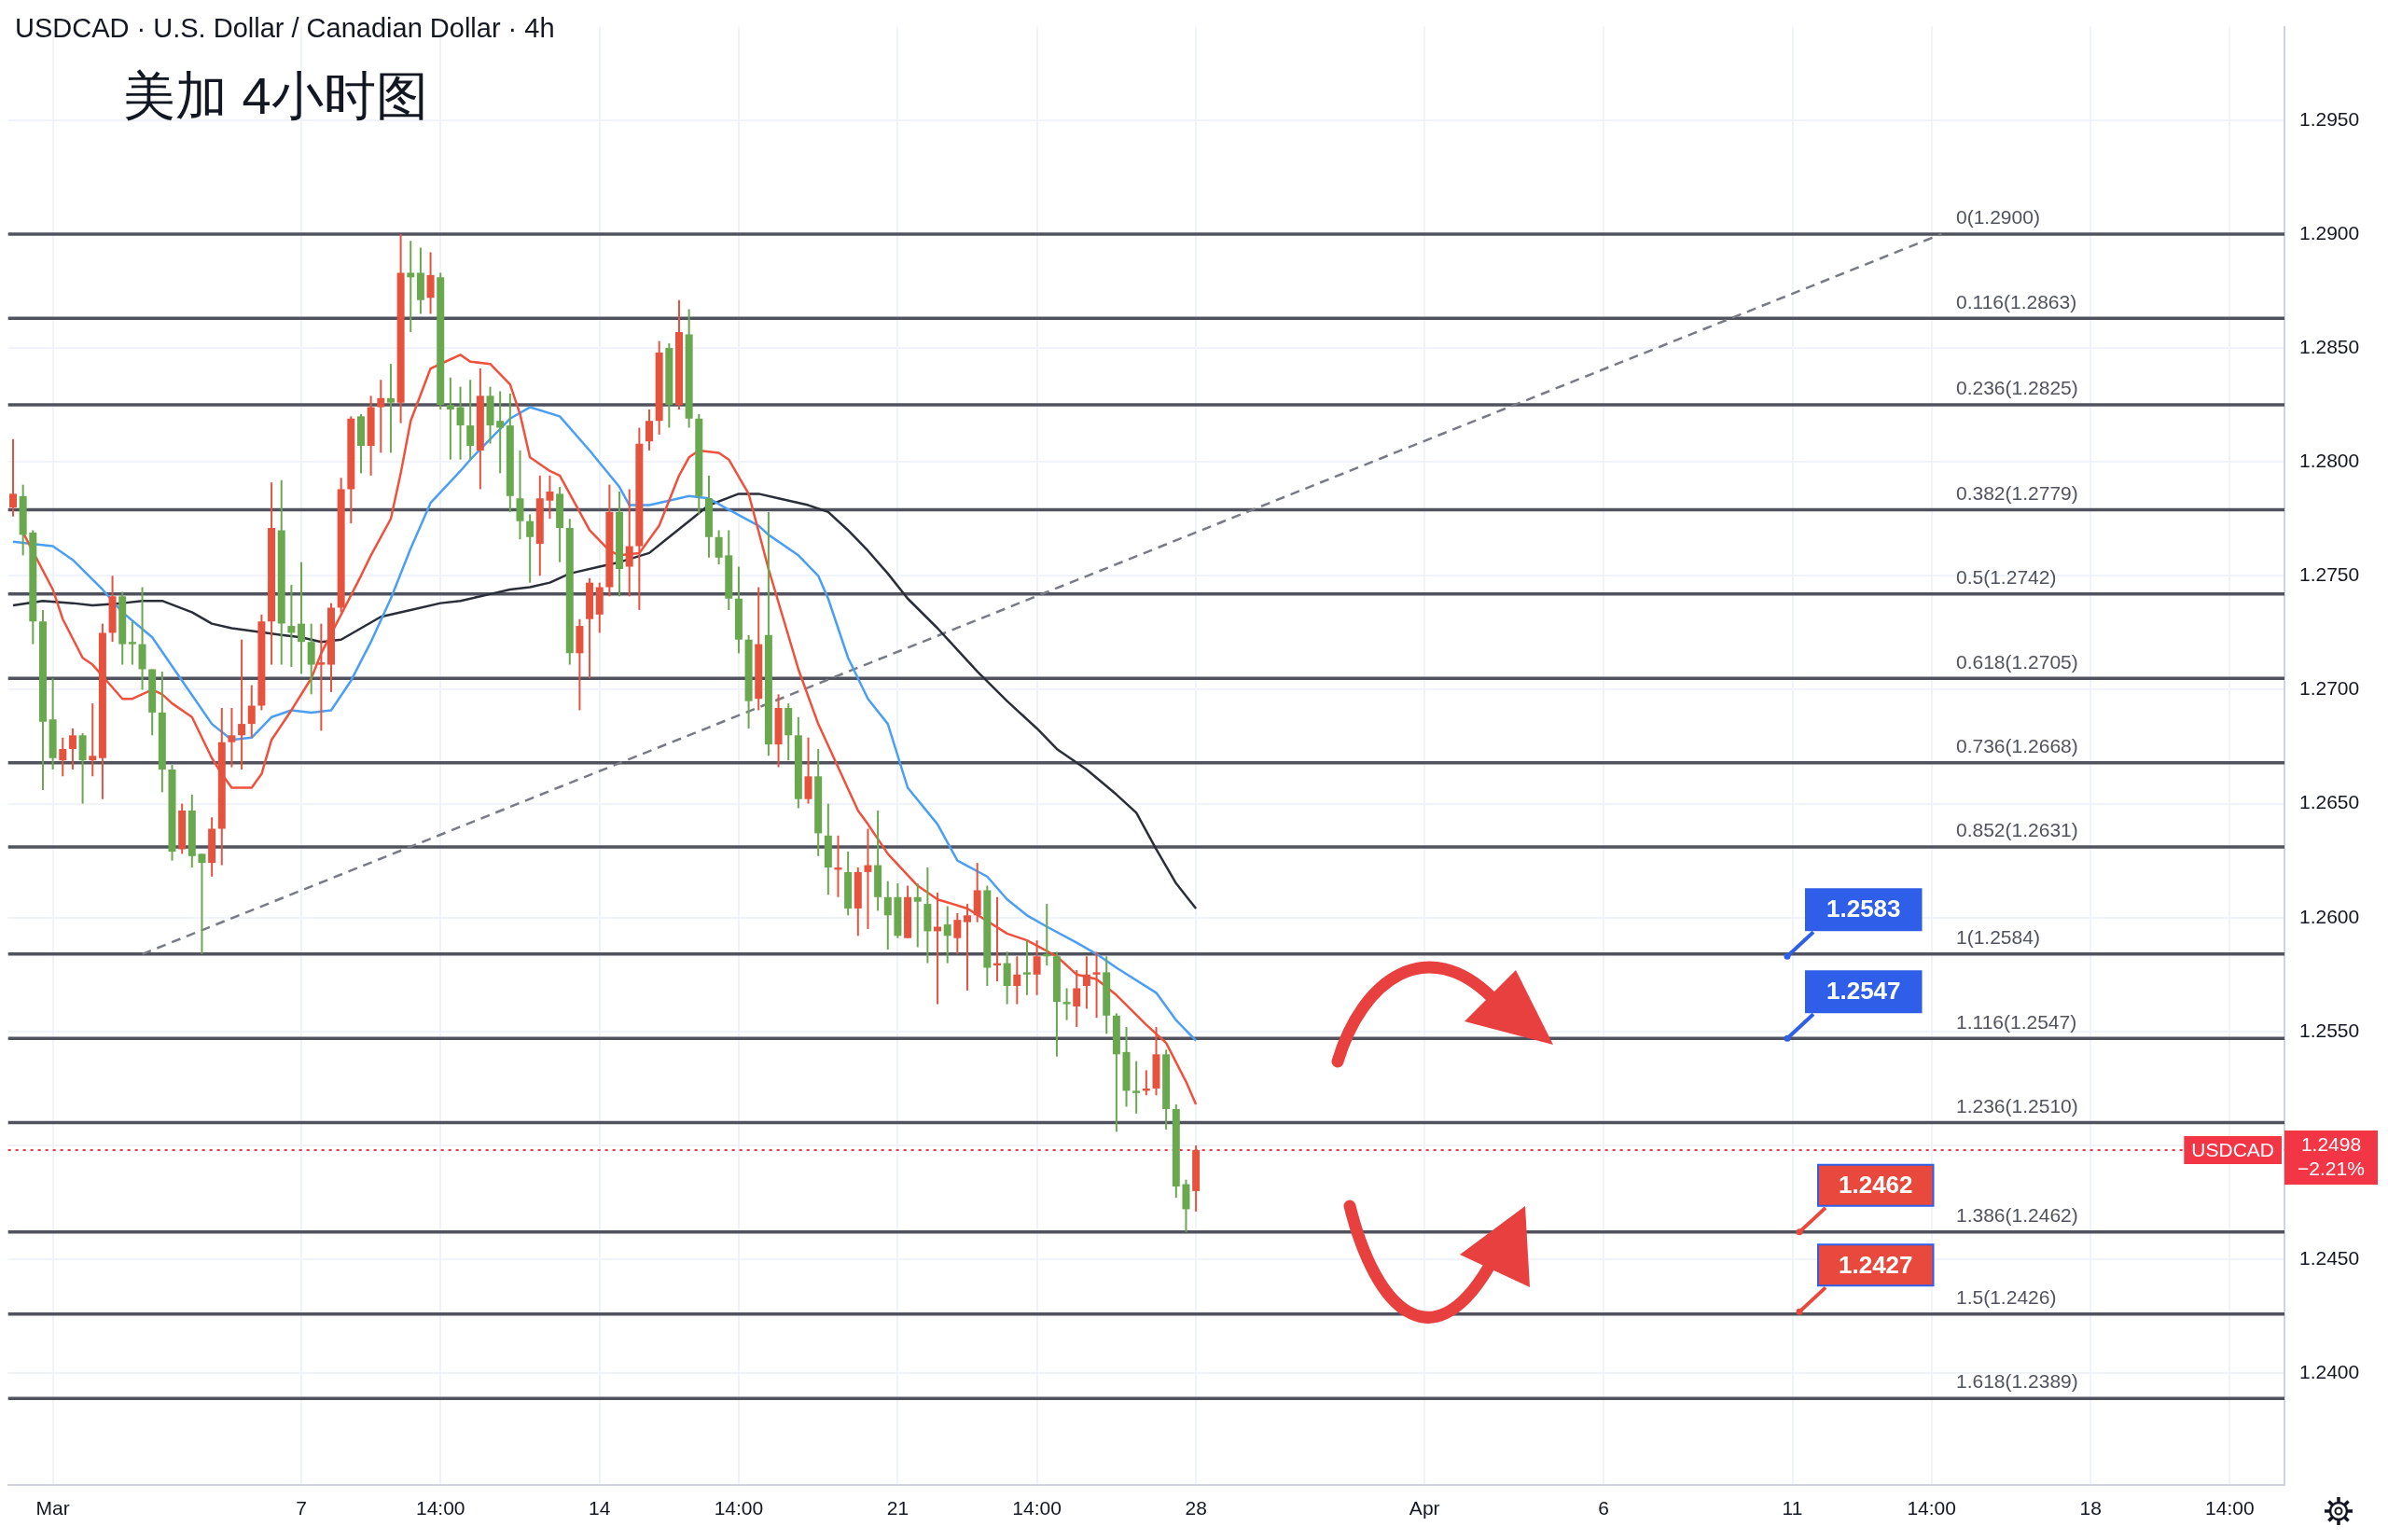  Describe the element at coordinates (2329, 916) in the screenshot. I see `y-tick-label: 1.2600` at that location.